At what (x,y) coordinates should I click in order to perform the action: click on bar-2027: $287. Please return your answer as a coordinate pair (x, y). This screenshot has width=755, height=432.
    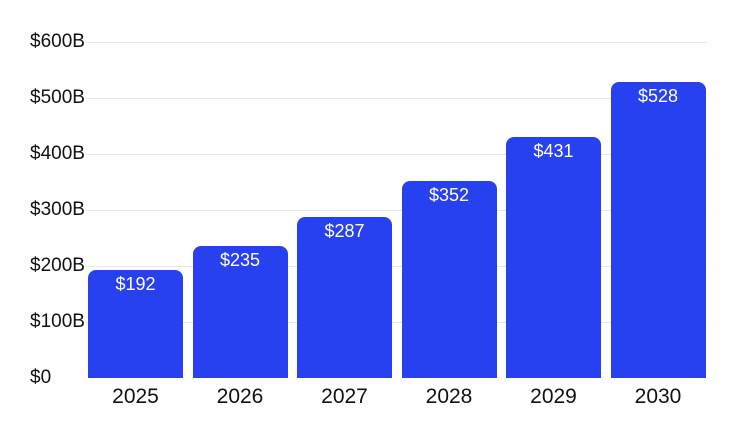
    Looking at the image, I should click on (344, 297).